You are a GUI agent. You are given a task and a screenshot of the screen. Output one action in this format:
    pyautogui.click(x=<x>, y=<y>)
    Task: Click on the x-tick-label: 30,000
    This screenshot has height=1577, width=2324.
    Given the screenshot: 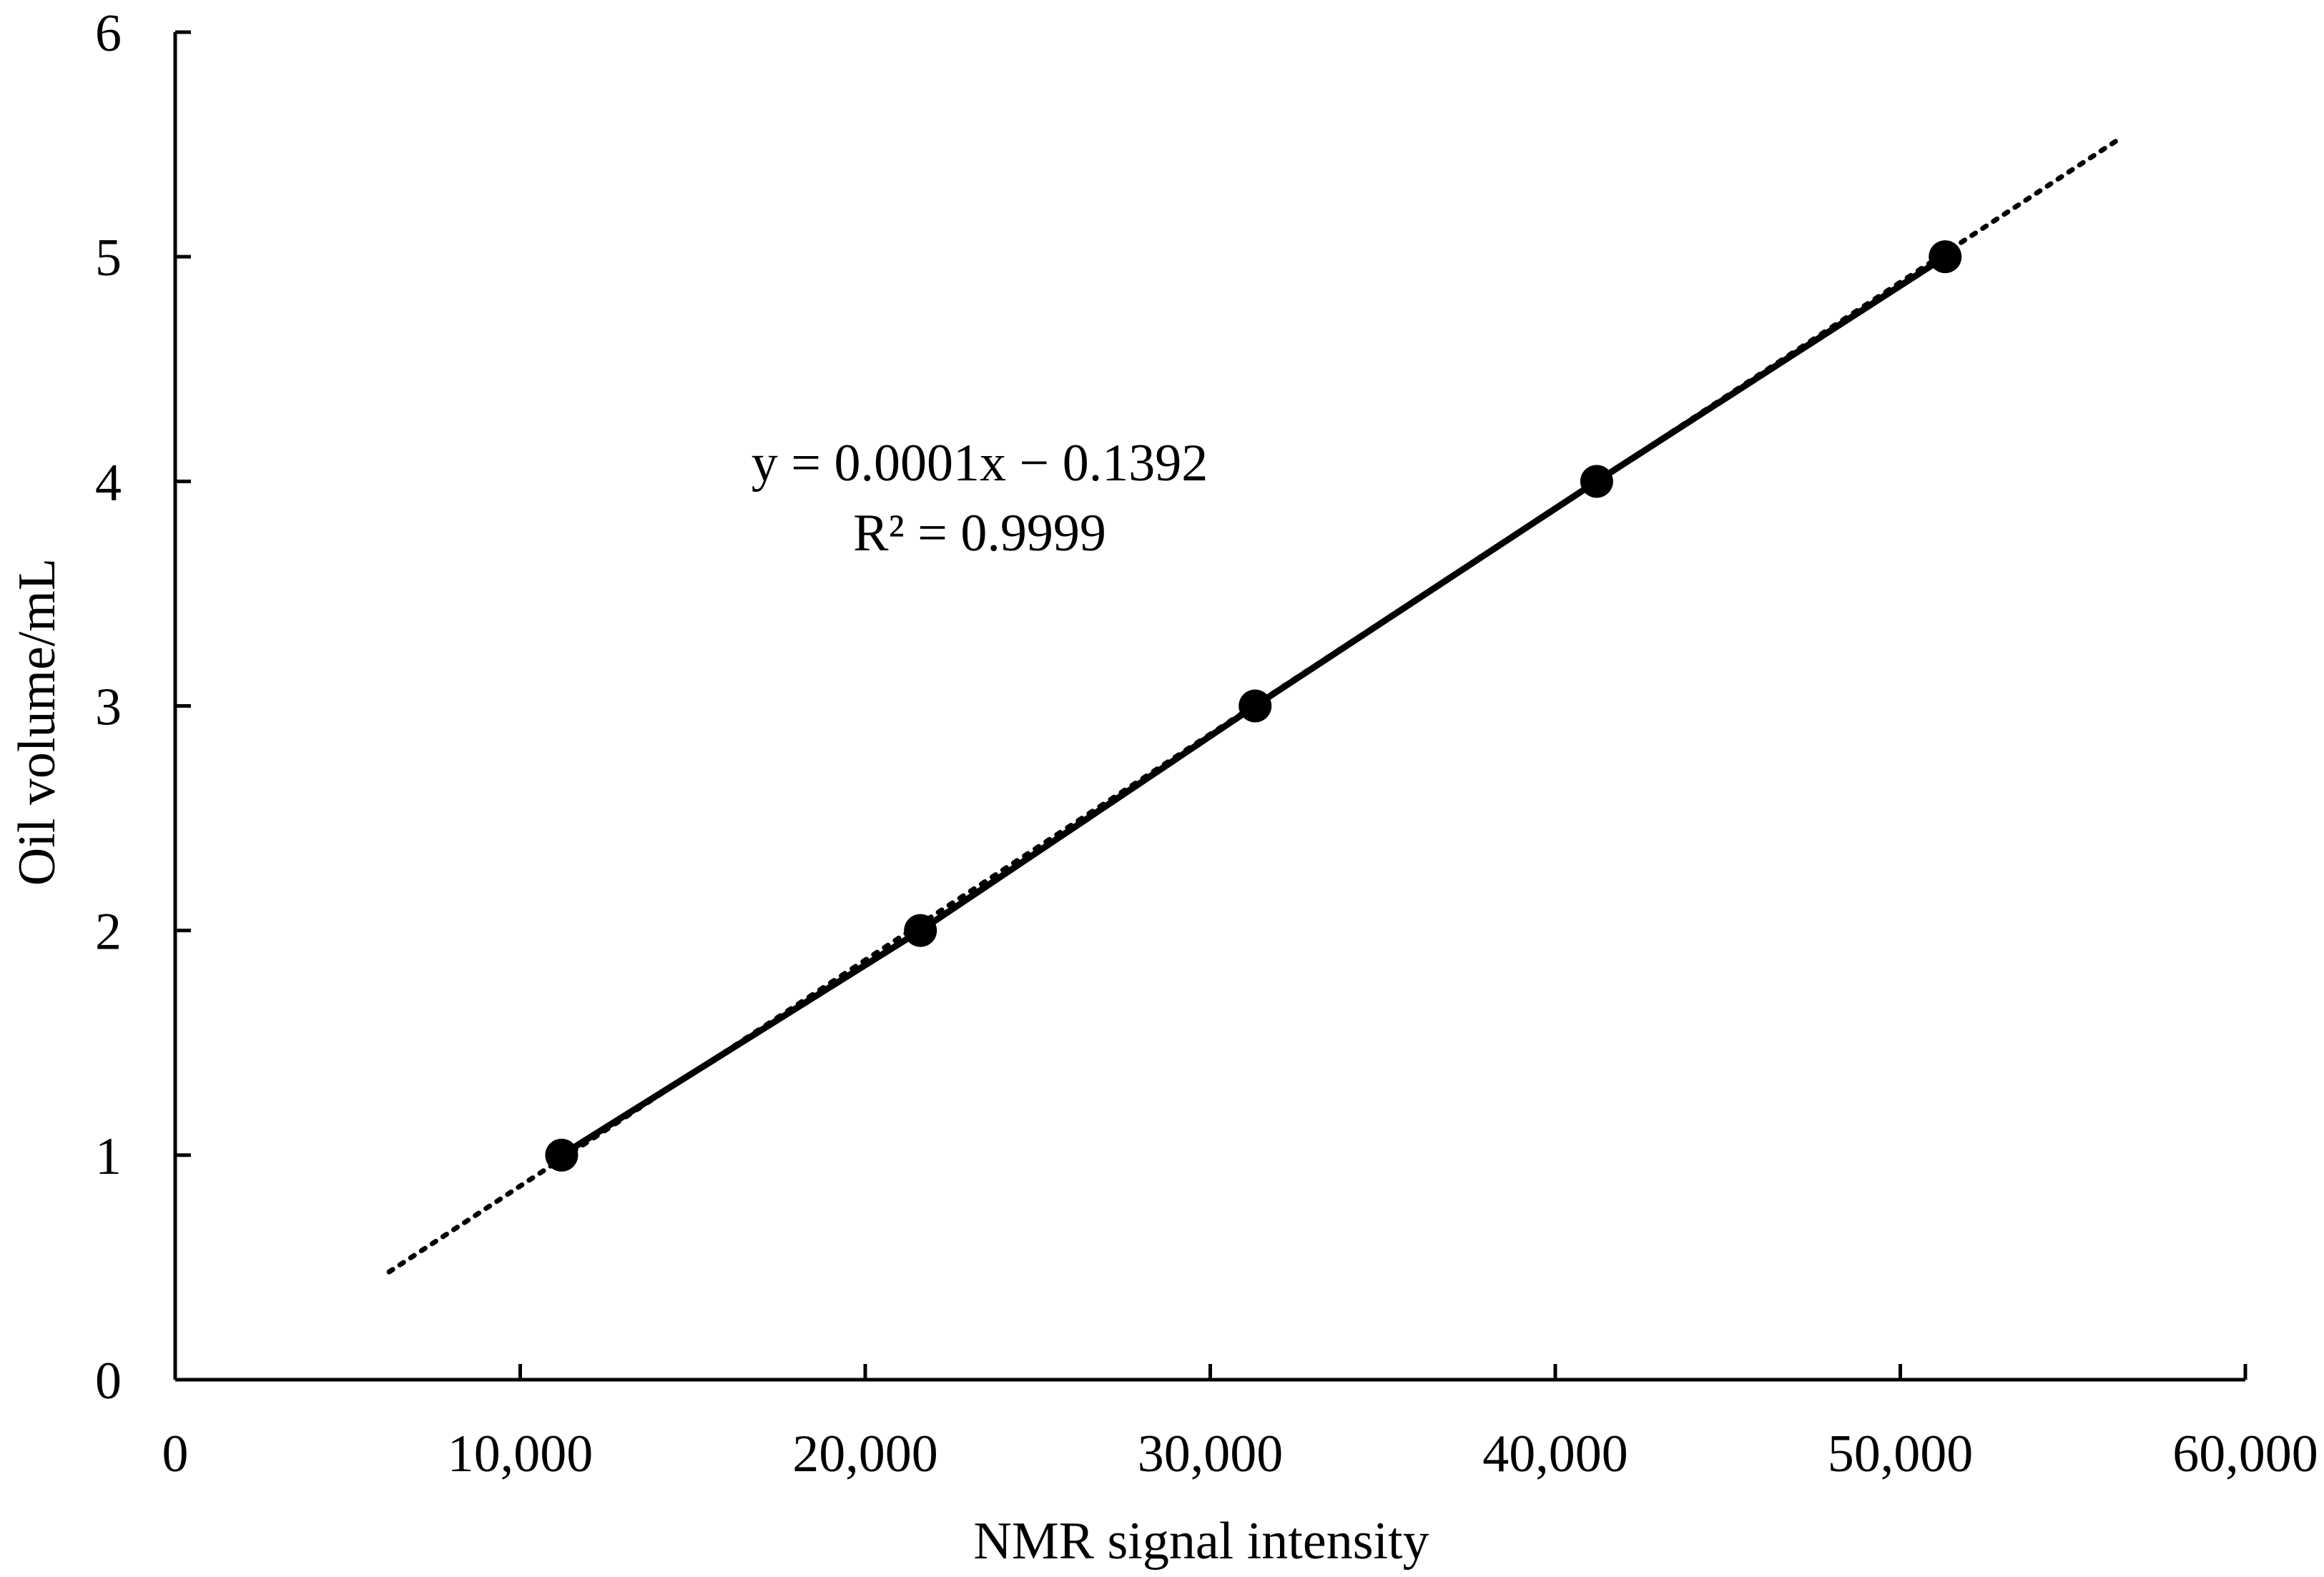 What is the action you would take?
    pyautogui.click(x=1211, y=1454)
    